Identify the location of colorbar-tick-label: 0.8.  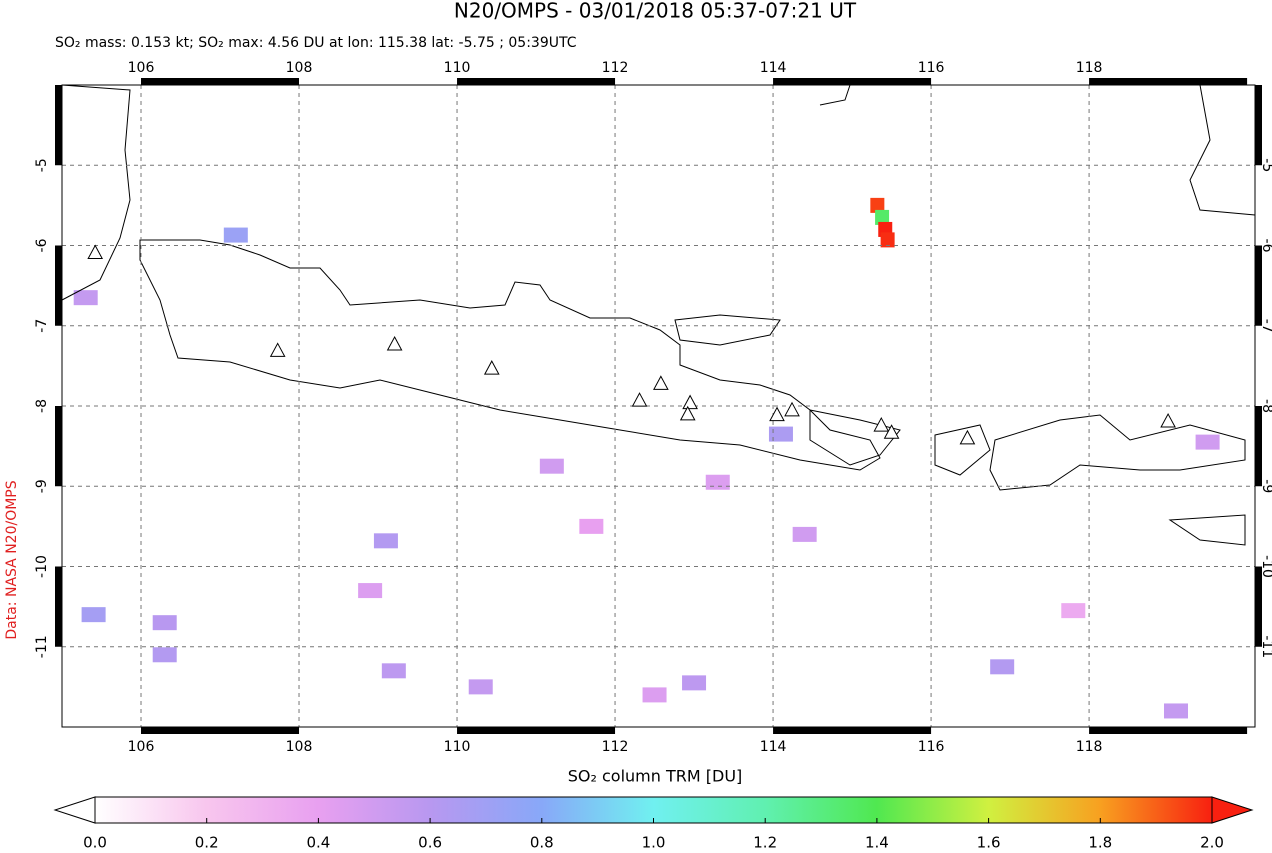
(542, 843).